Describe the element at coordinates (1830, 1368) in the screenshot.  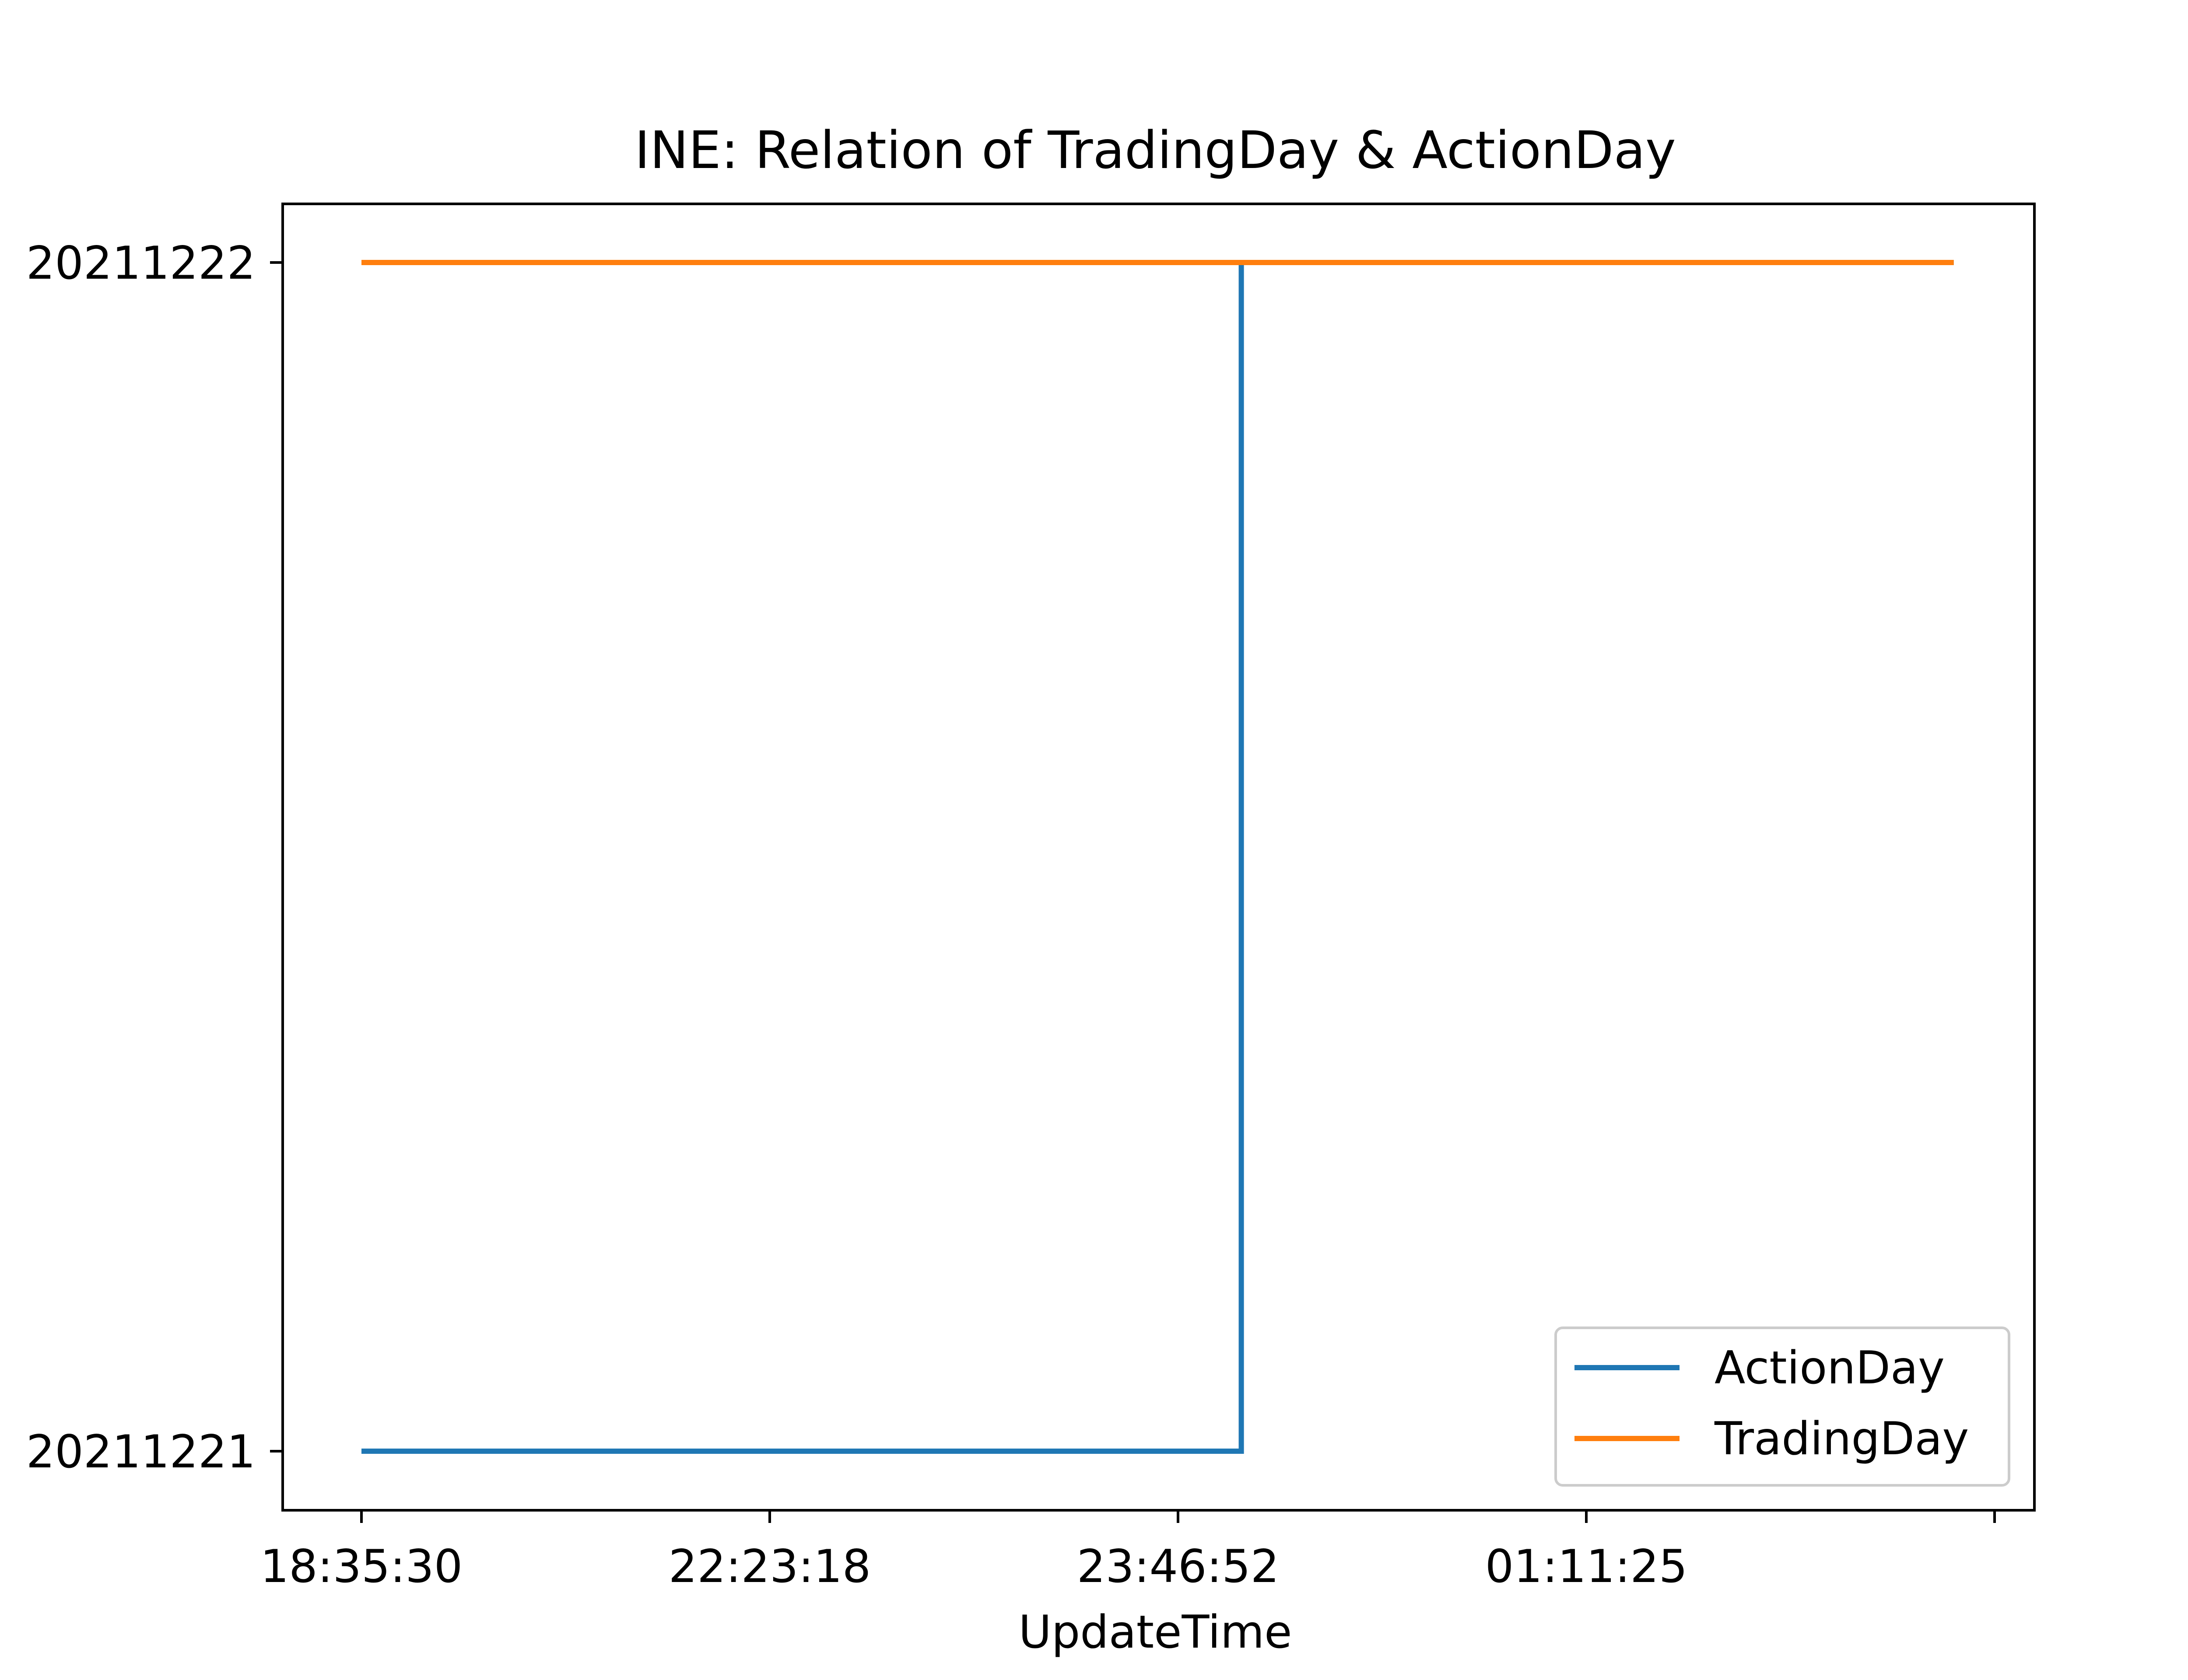
I see `legend-label-actionday: ActionDay` at that location.